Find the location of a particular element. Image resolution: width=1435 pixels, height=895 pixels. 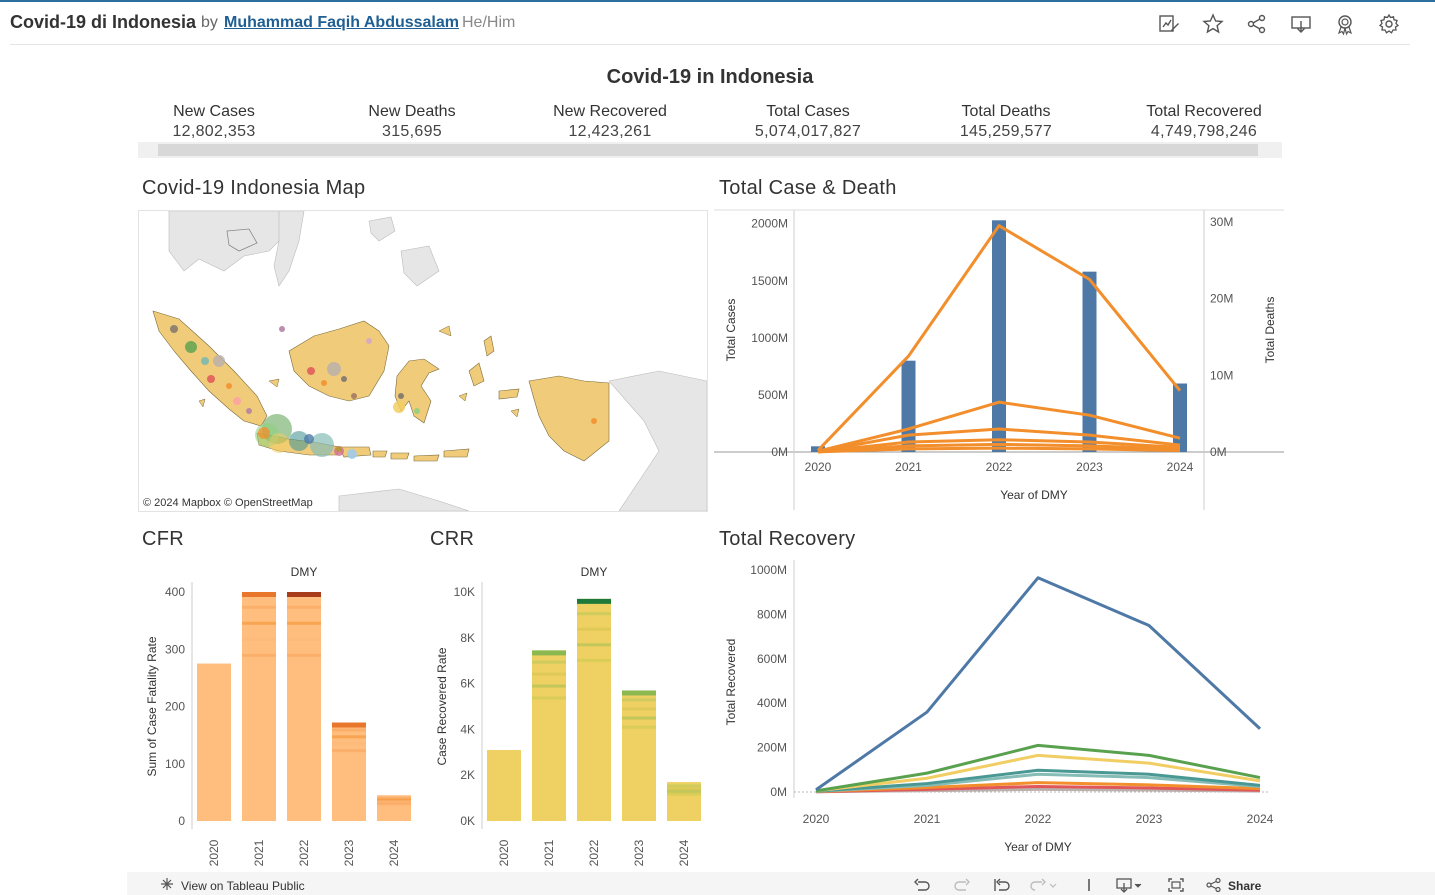

cfr-title: CFR is located at coordinates (163, 539).